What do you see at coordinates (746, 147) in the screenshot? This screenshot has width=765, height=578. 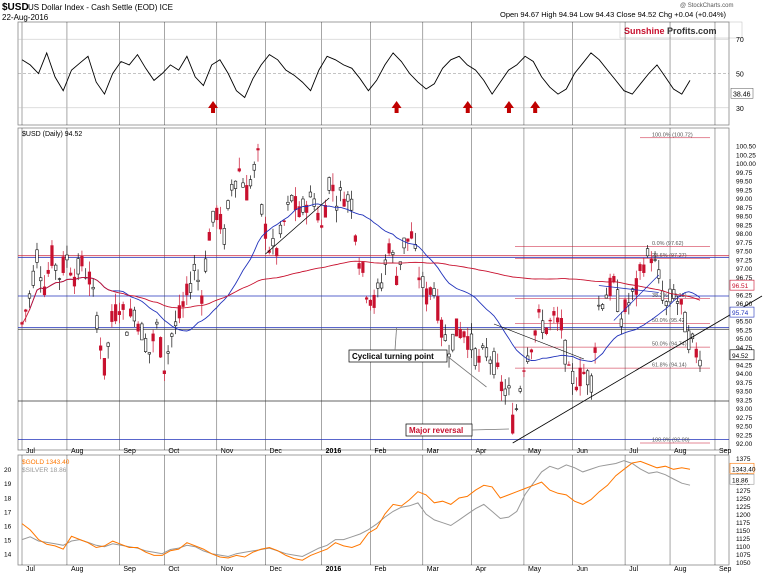 I see `price-y-tick: 100.50` at bounding box center [746, 147].